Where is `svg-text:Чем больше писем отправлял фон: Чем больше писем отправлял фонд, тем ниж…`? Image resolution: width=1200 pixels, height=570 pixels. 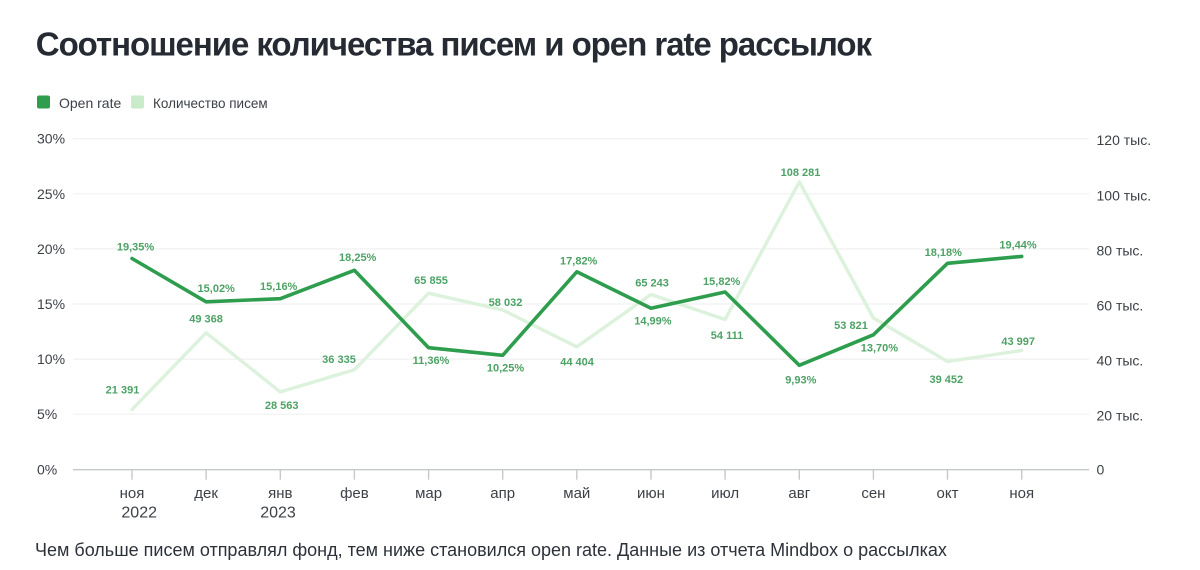 svg-text:Чем больше писем отправлял фон: Чем больше писем отправлял фонд, тем ниж… is located at coordinates (491, 550).